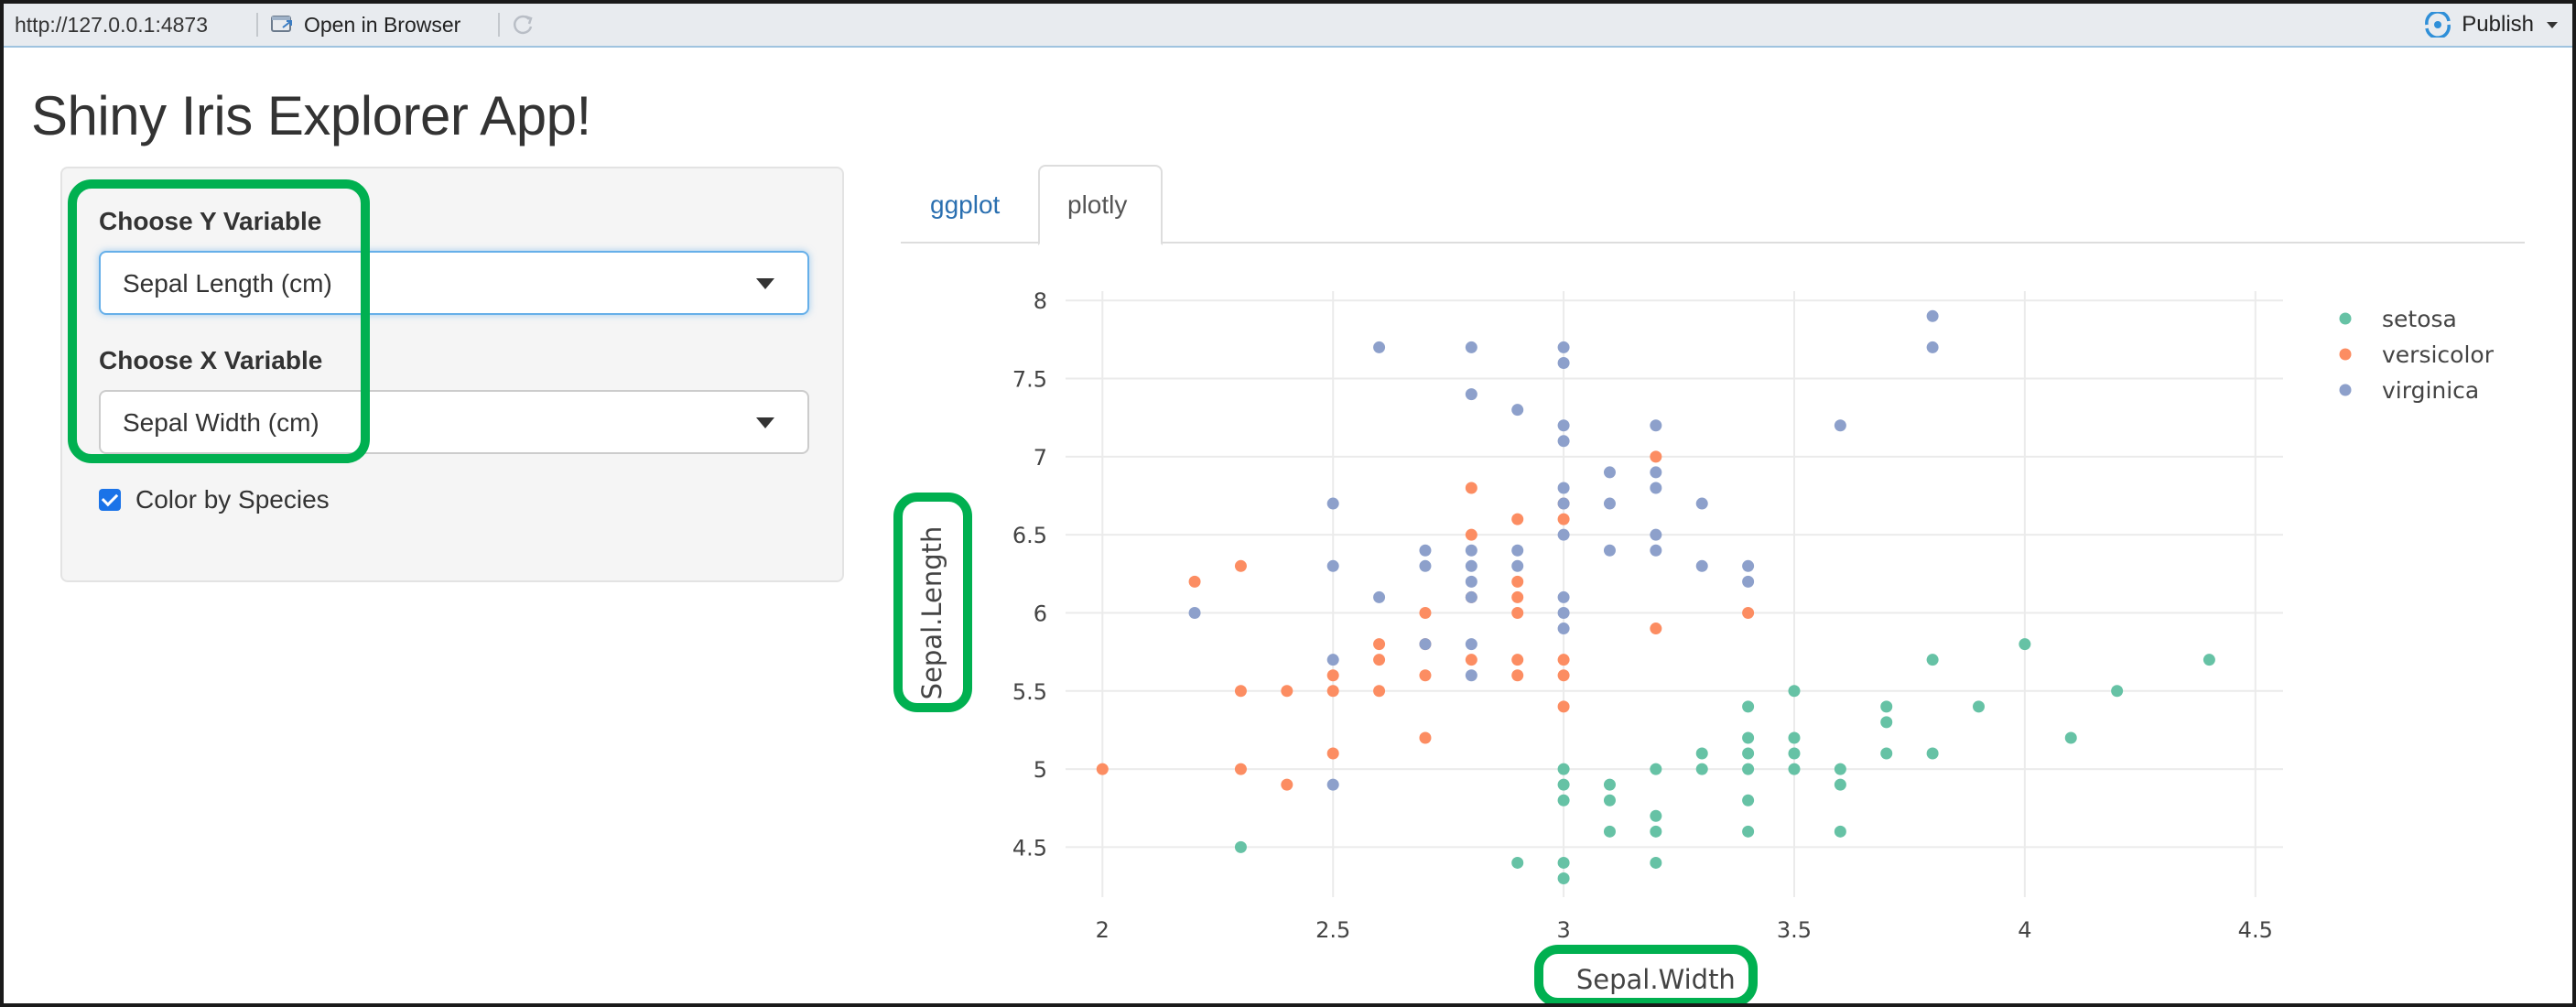 The image size is (2576, 1007). I want to click on y-variable-select: Sepal Length (cm), so click(454, 283).